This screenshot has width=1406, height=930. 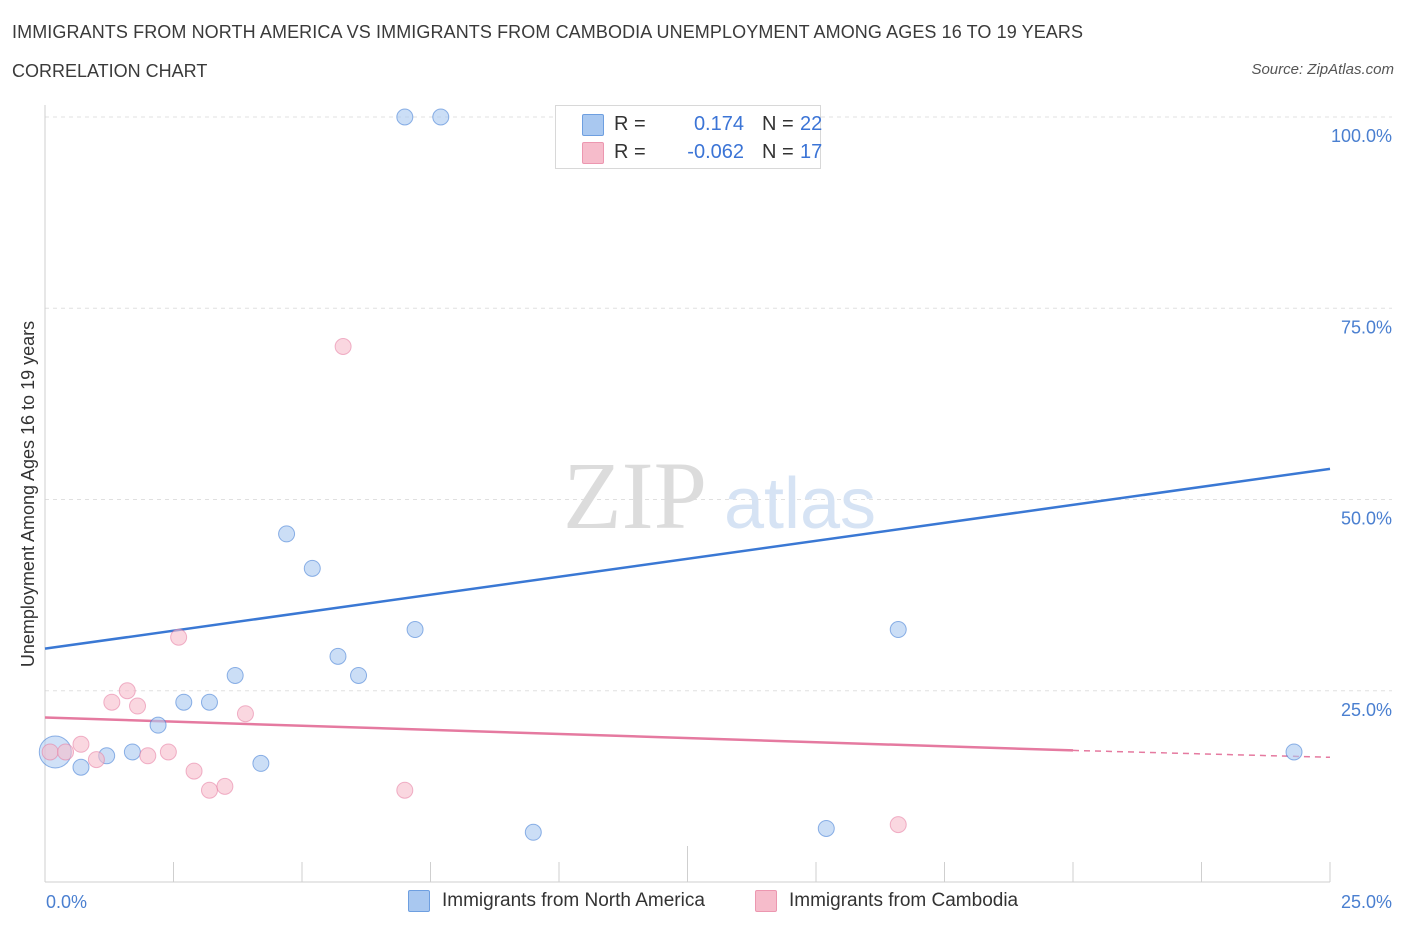 I want to click on legend-item-north-america: Immigrants from North America, so click(x=556, y=901).